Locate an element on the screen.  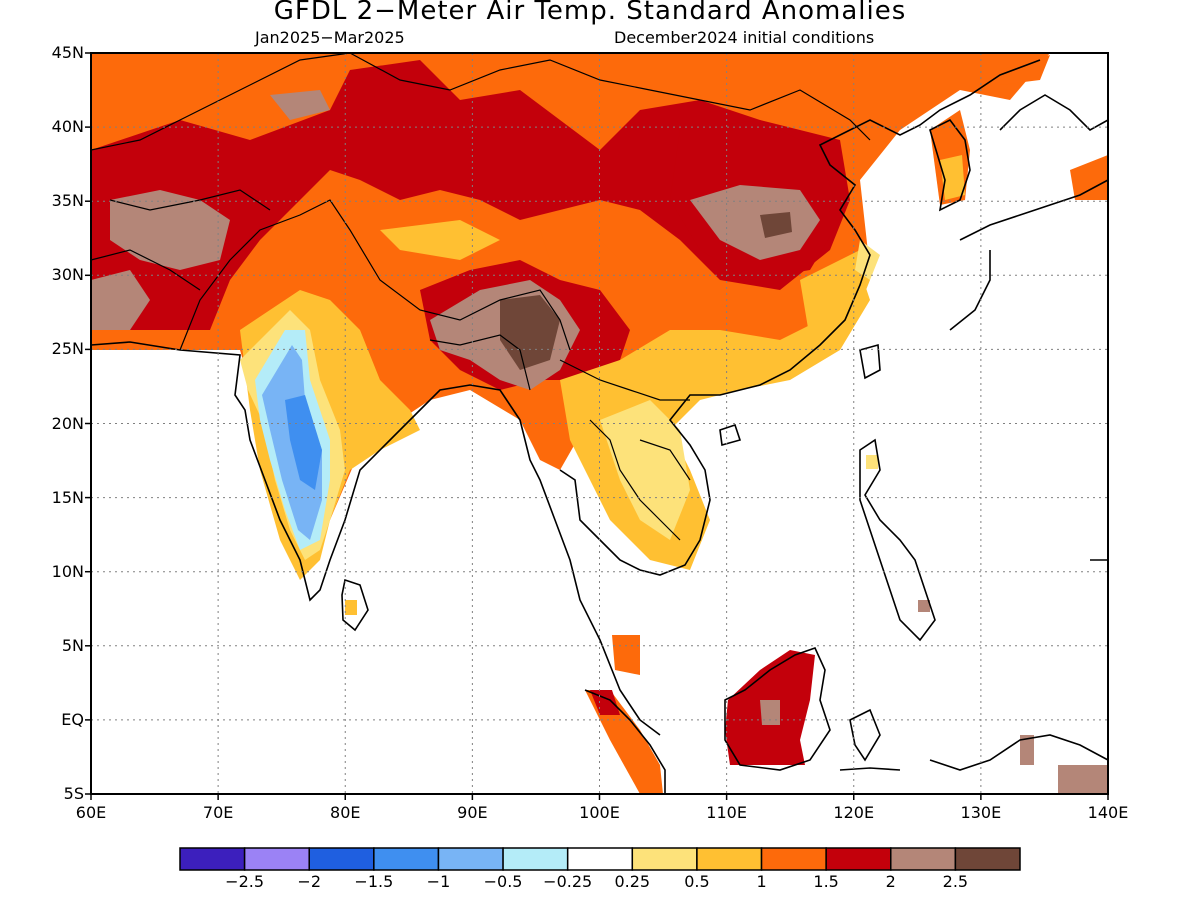
colorbar-label: 2.5 is located at coordinates (955, 881).